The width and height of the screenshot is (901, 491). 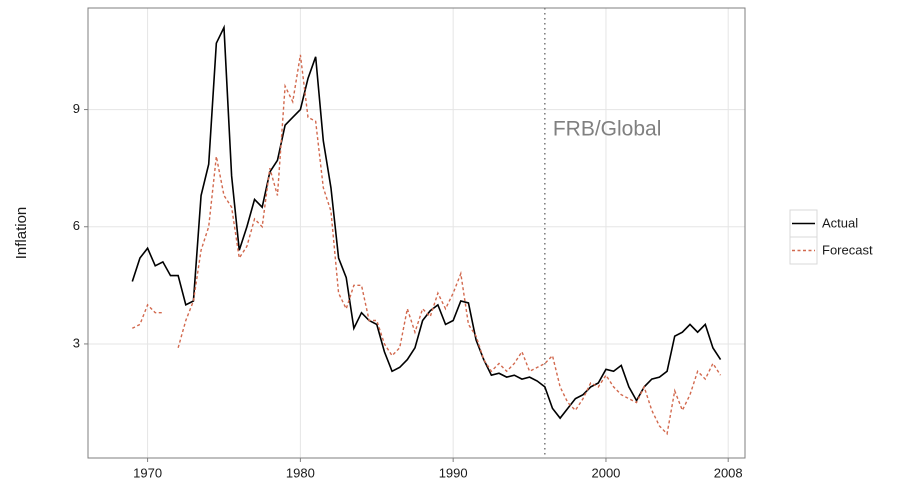 I want to click on x-tick-label: 1990, so click(x=453, y=472).